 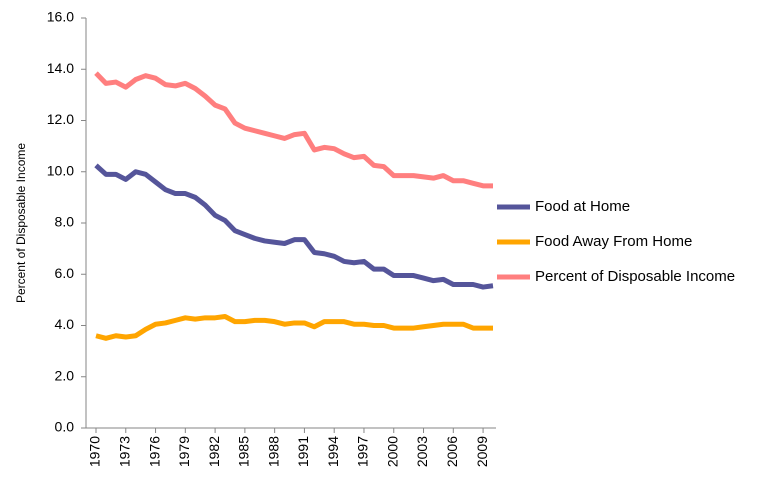 I want to click on x-tick-label: 1976, so click(x=154, y=451).